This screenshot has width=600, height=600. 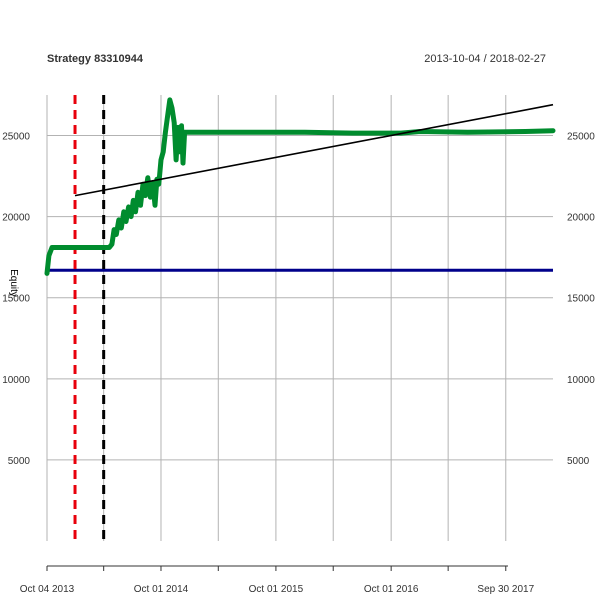 I want to click on y-tick-label-right: 10000, so click(x=581, y=380).